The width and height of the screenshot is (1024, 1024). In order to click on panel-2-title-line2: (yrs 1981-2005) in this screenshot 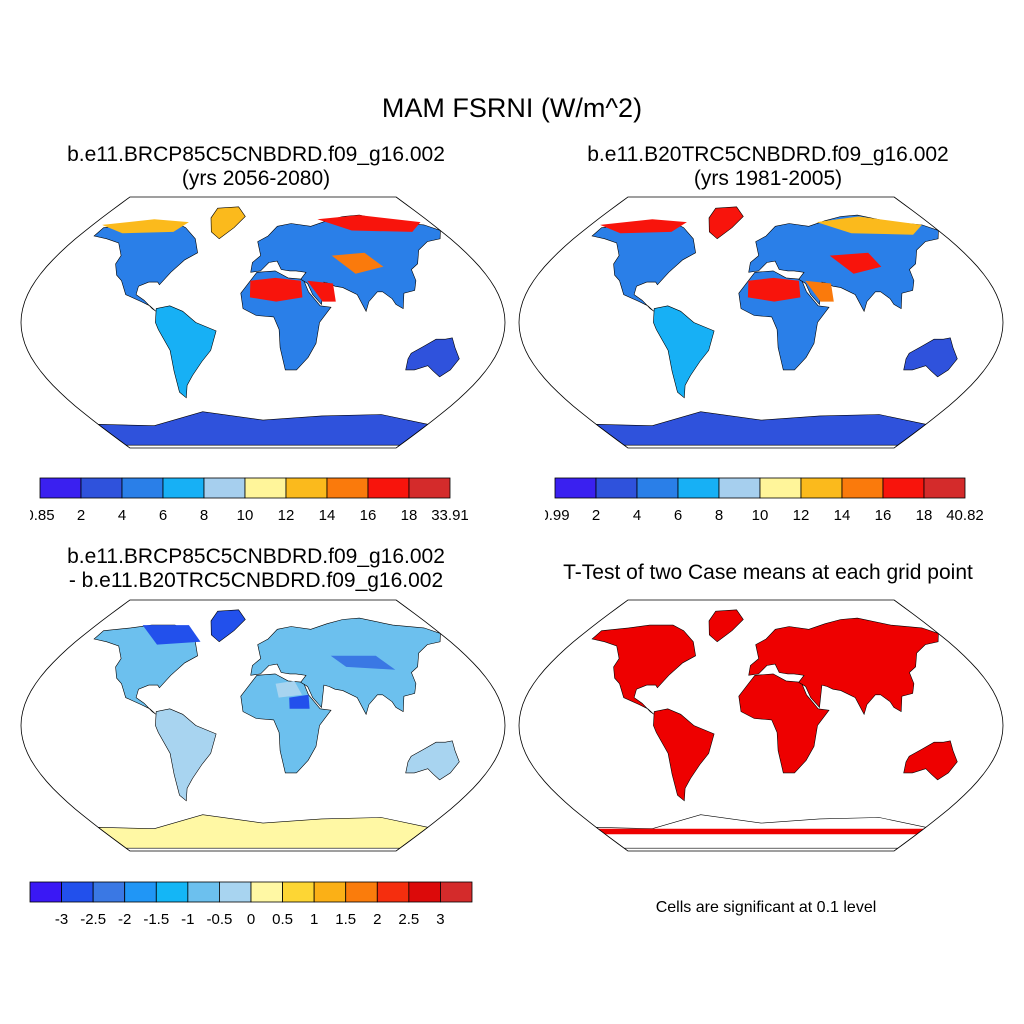, I will do `click(768, 179)`.